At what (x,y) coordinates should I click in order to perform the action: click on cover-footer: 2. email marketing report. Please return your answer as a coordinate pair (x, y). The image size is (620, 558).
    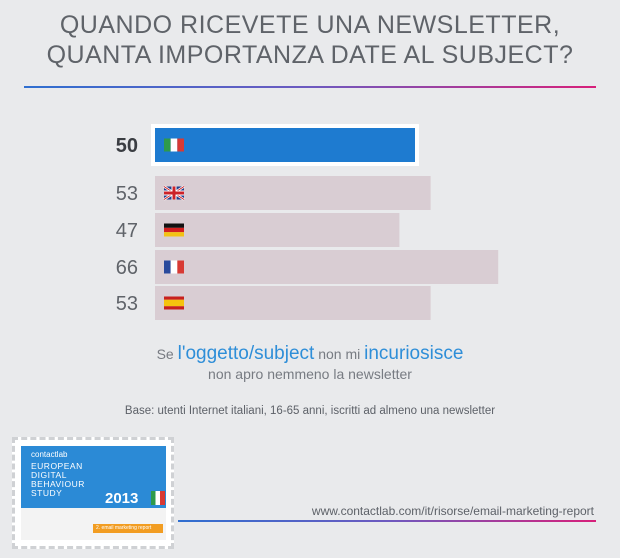
    Looking at the image, I should click on (128, 528).